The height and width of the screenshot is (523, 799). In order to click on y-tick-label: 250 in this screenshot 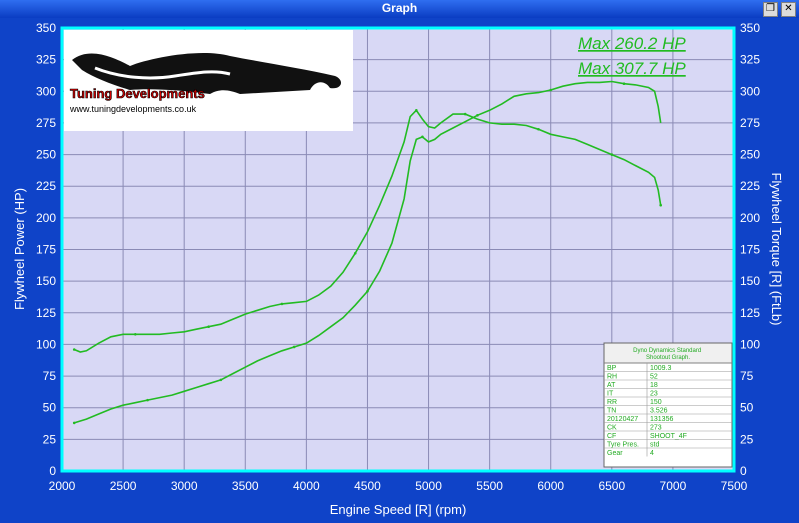, I will do `click(46, 155)`.